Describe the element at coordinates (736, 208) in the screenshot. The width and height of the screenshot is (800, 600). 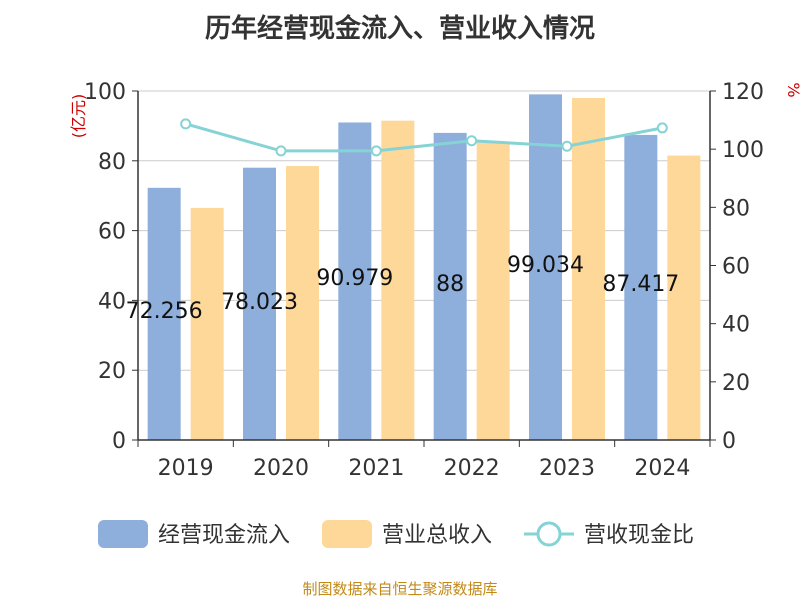
I see `right-tick-label: 80` at that location.